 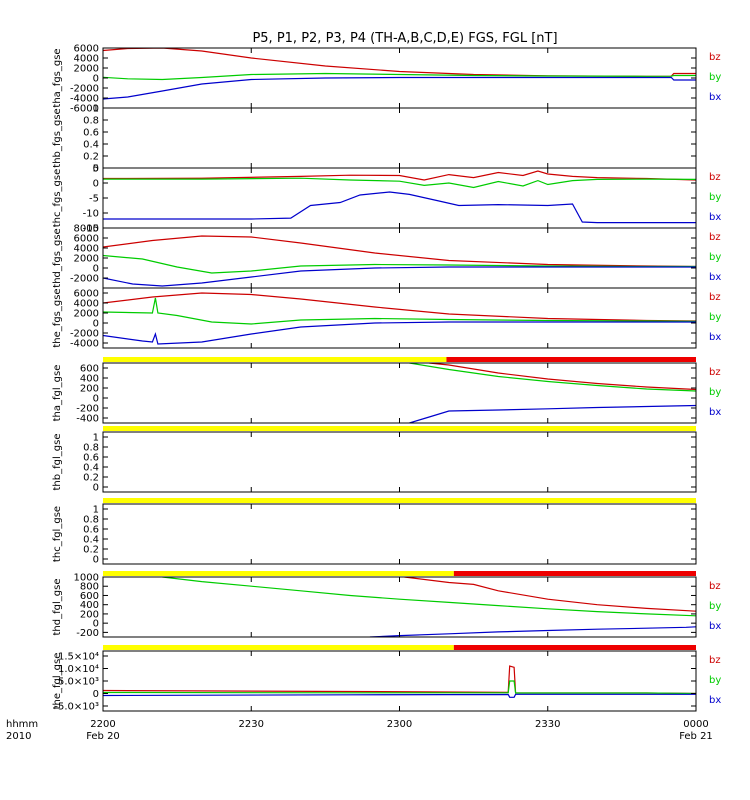 I want to click on x-tick-label-time: 2230, so click(x=251, y=724).